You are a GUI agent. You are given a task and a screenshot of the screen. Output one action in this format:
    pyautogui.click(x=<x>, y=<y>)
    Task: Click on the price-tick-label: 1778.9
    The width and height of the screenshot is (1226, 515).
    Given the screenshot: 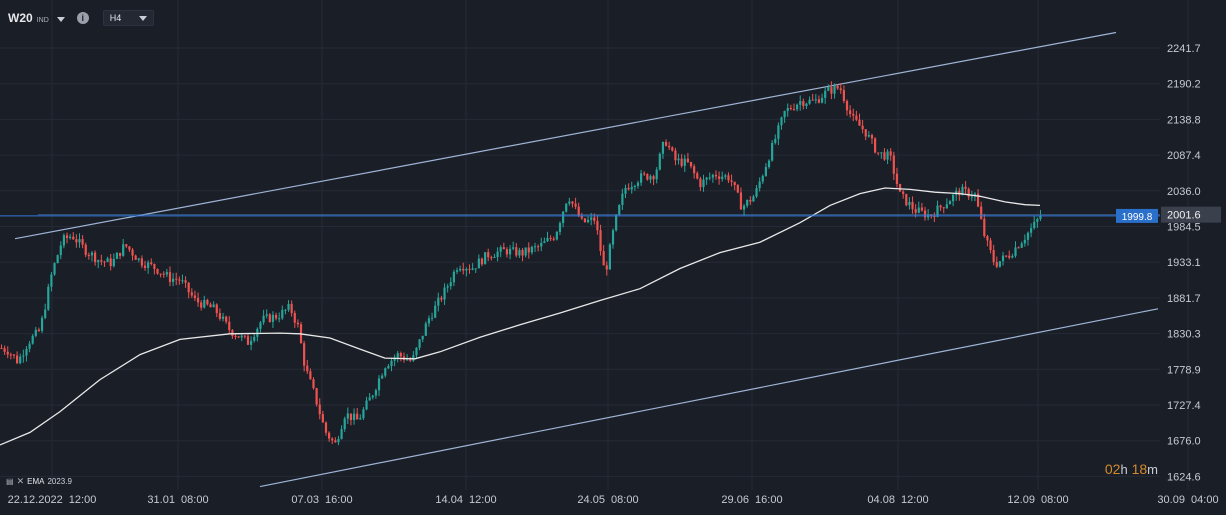 What is the action you would take?
    pyautogui.click(x=1184, y=370)
    